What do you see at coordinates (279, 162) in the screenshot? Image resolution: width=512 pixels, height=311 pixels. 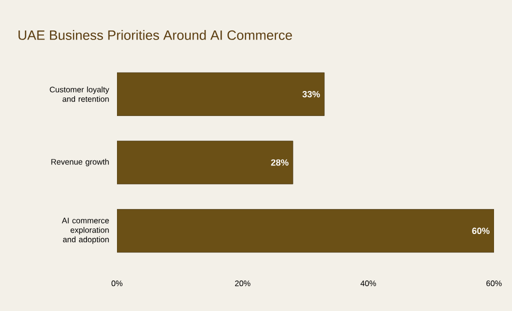 I see `data-label: 28%` at bounding box center [279, 162].